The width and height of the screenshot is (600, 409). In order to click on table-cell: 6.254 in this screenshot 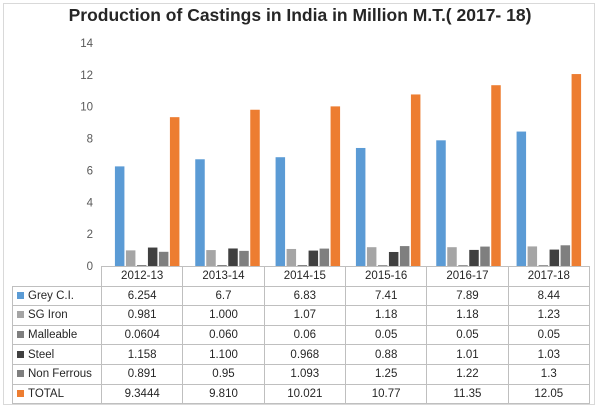, I will do `click(142, 296)`.